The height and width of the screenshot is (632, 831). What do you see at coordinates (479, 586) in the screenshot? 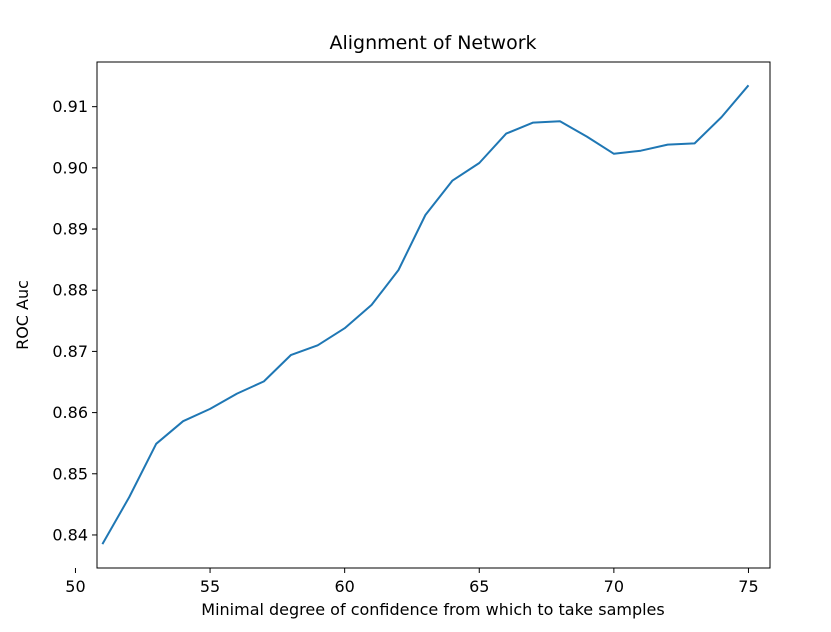
I see `x-tick-label: 65` at bounding box center [479, 586].